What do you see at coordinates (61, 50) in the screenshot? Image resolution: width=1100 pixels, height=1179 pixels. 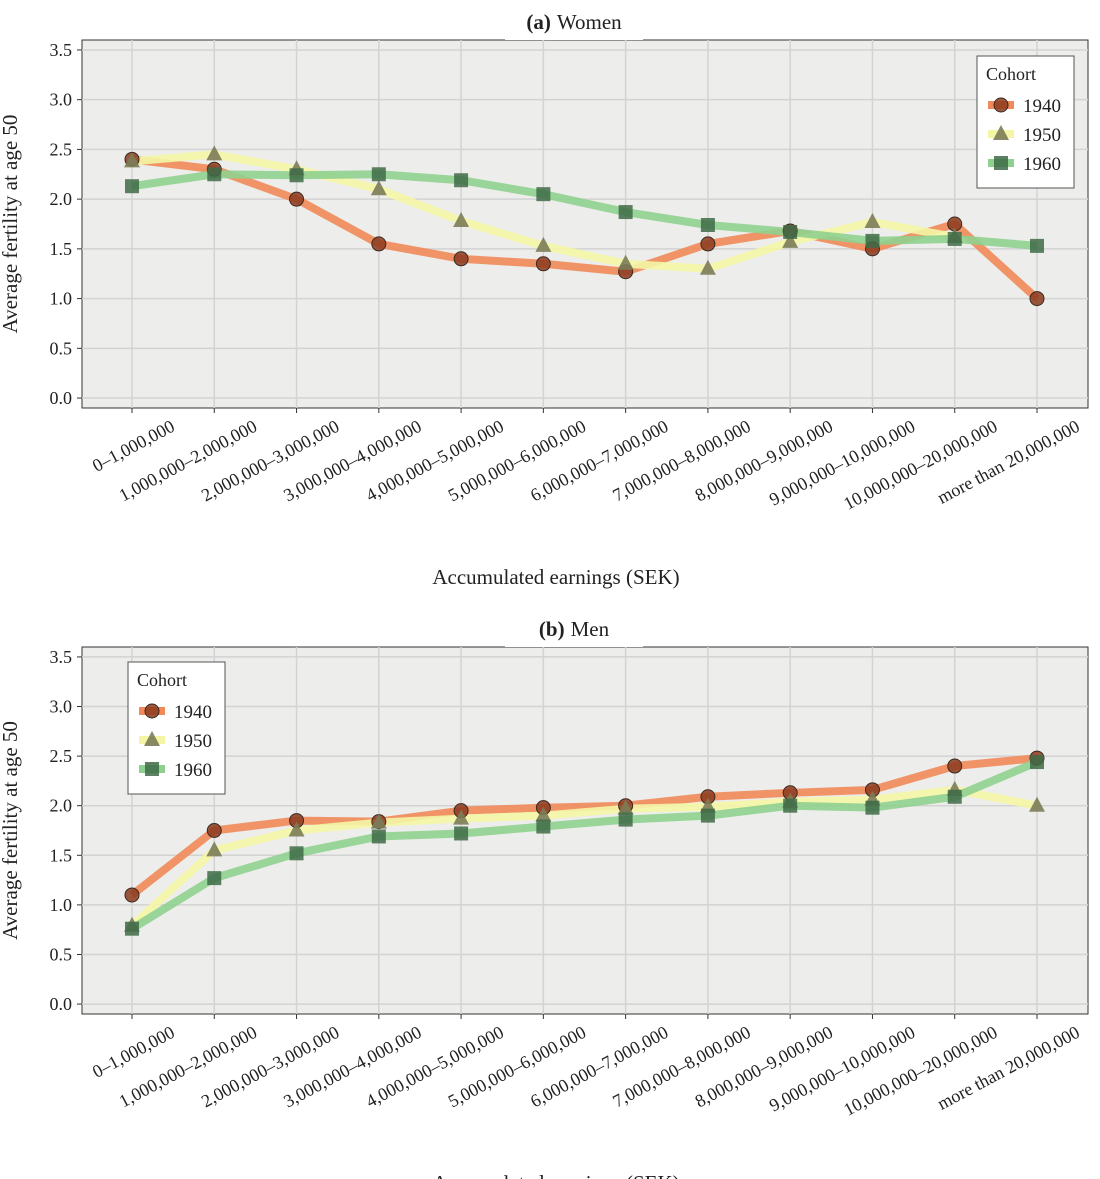 I see `y-tick-label: 3.5` at bounding box center [61, 50].